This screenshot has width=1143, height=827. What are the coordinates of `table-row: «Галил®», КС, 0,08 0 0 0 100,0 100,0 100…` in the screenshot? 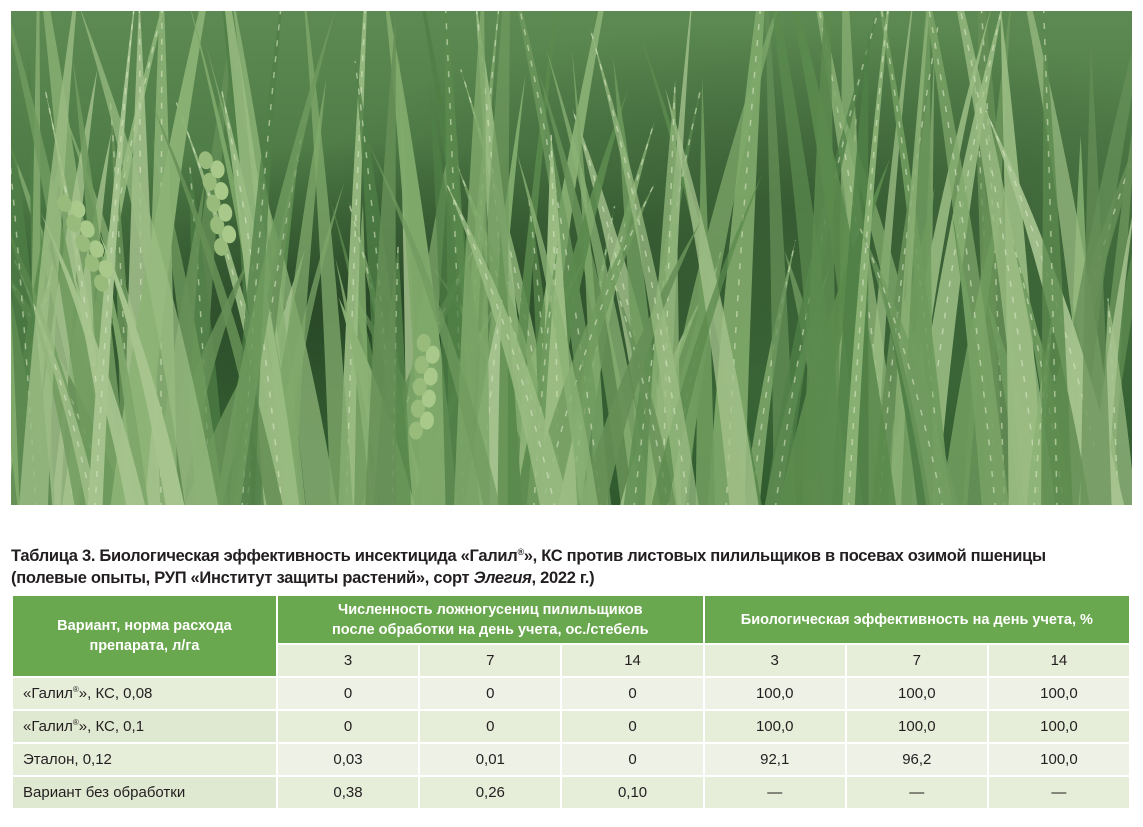 It's located at (571, 693).